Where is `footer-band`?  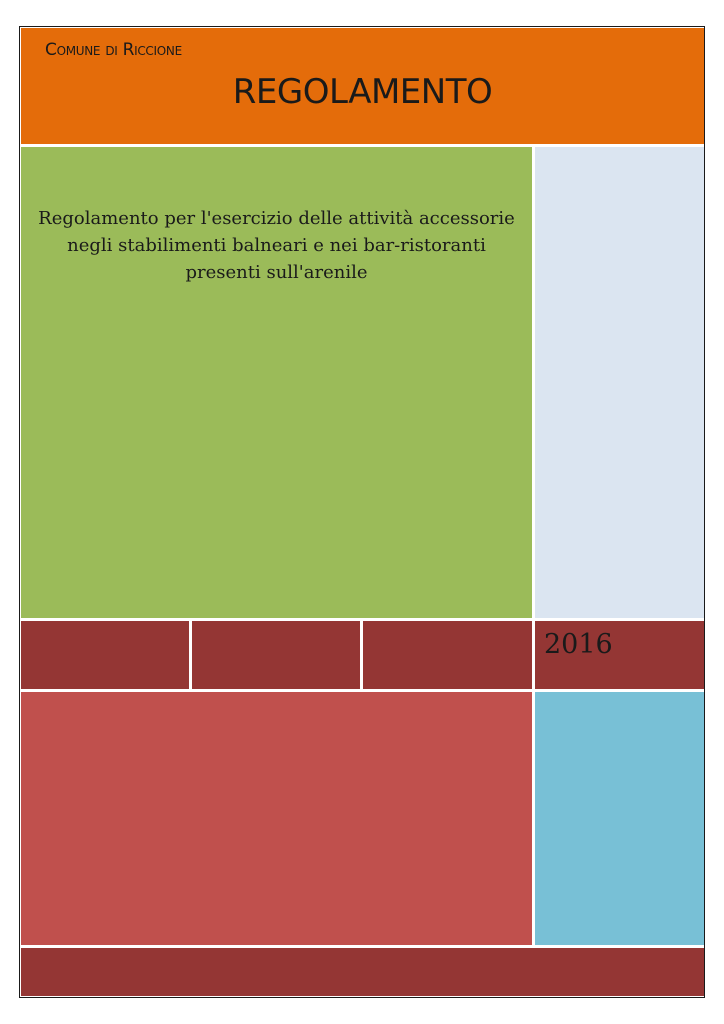 footer-band is located at coordinates (362, 972).